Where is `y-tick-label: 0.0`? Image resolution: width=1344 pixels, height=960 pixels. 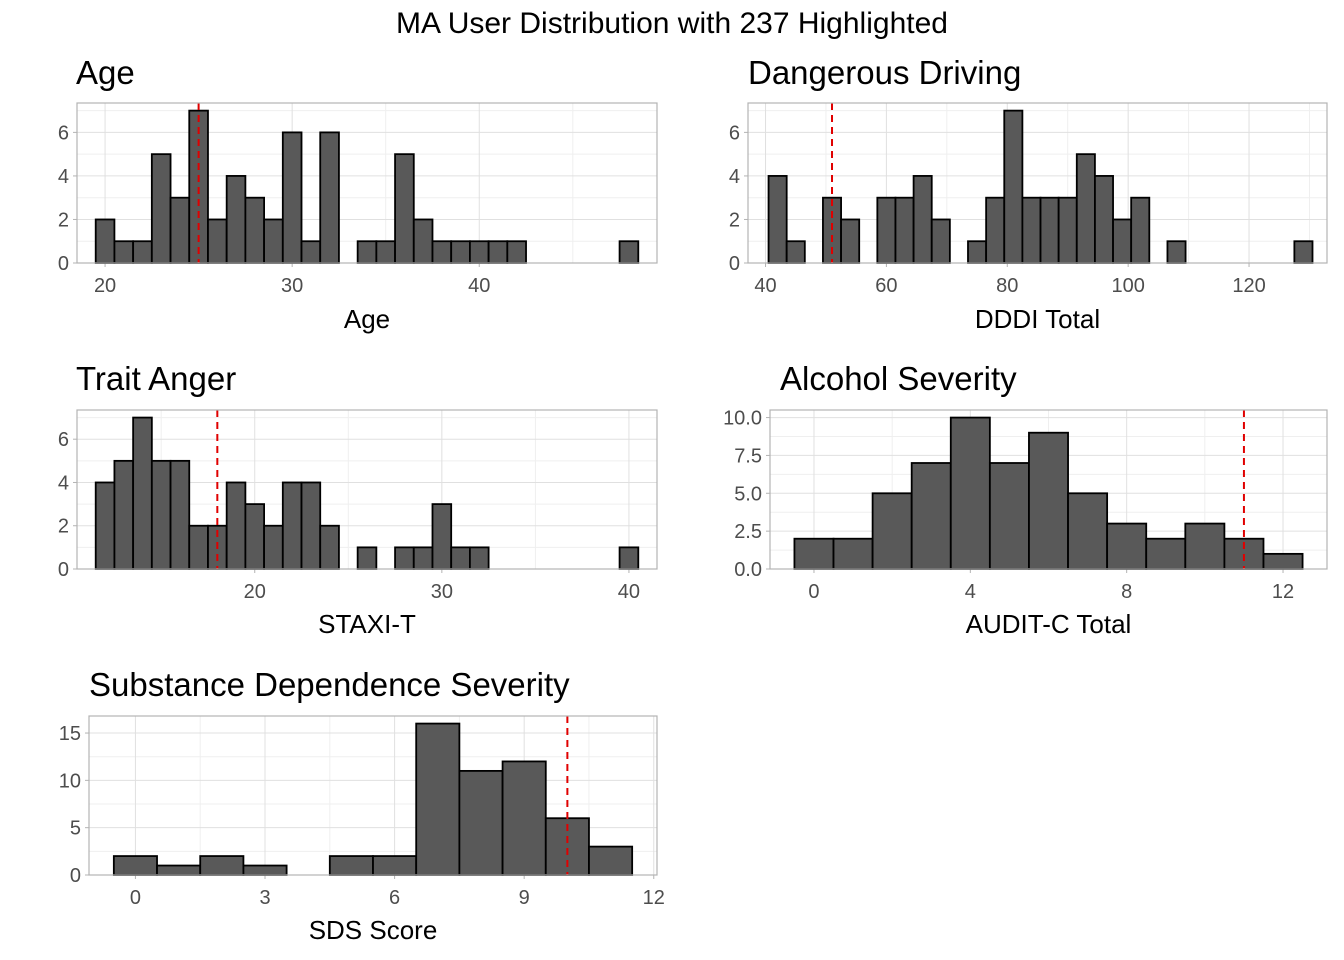
y-tick-label: 0.0 is located at coordinates (748, 570).